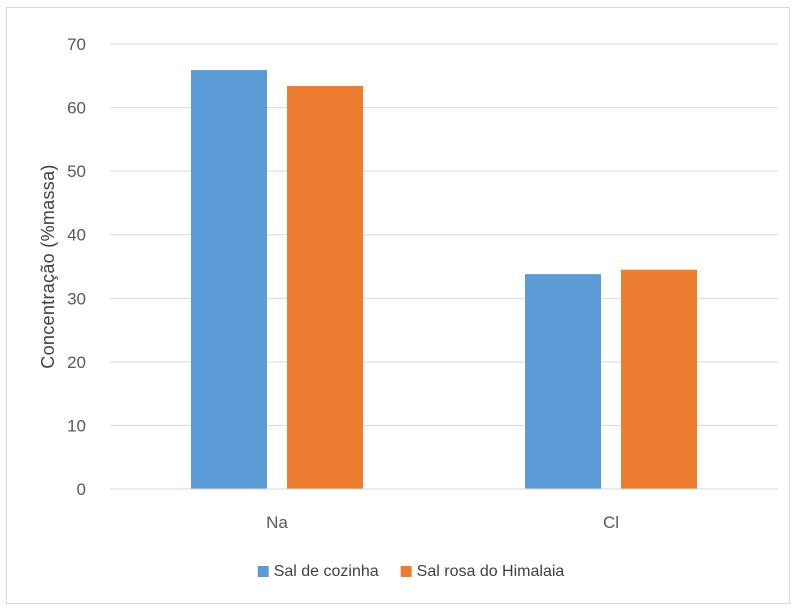 This screenshot has height=609, width=794. I want to click on x-axis-tick-labels: Na Cl, so click(442, 522).